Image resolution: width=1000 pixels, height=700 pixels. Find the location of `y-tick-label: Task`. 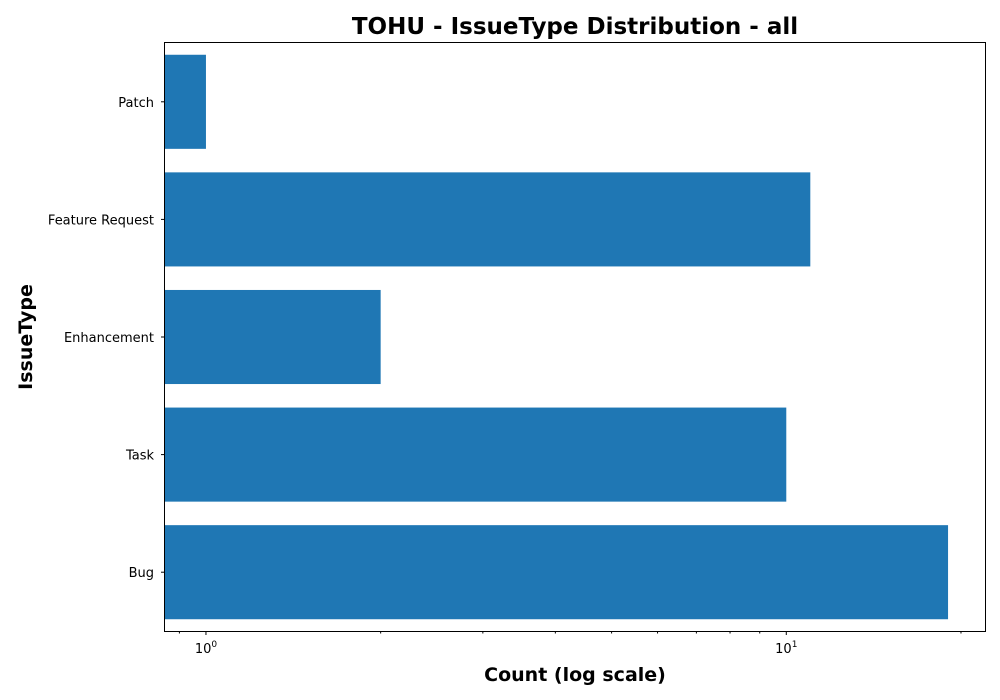

y-tick-label: Task is located at coordinates (140, 456).